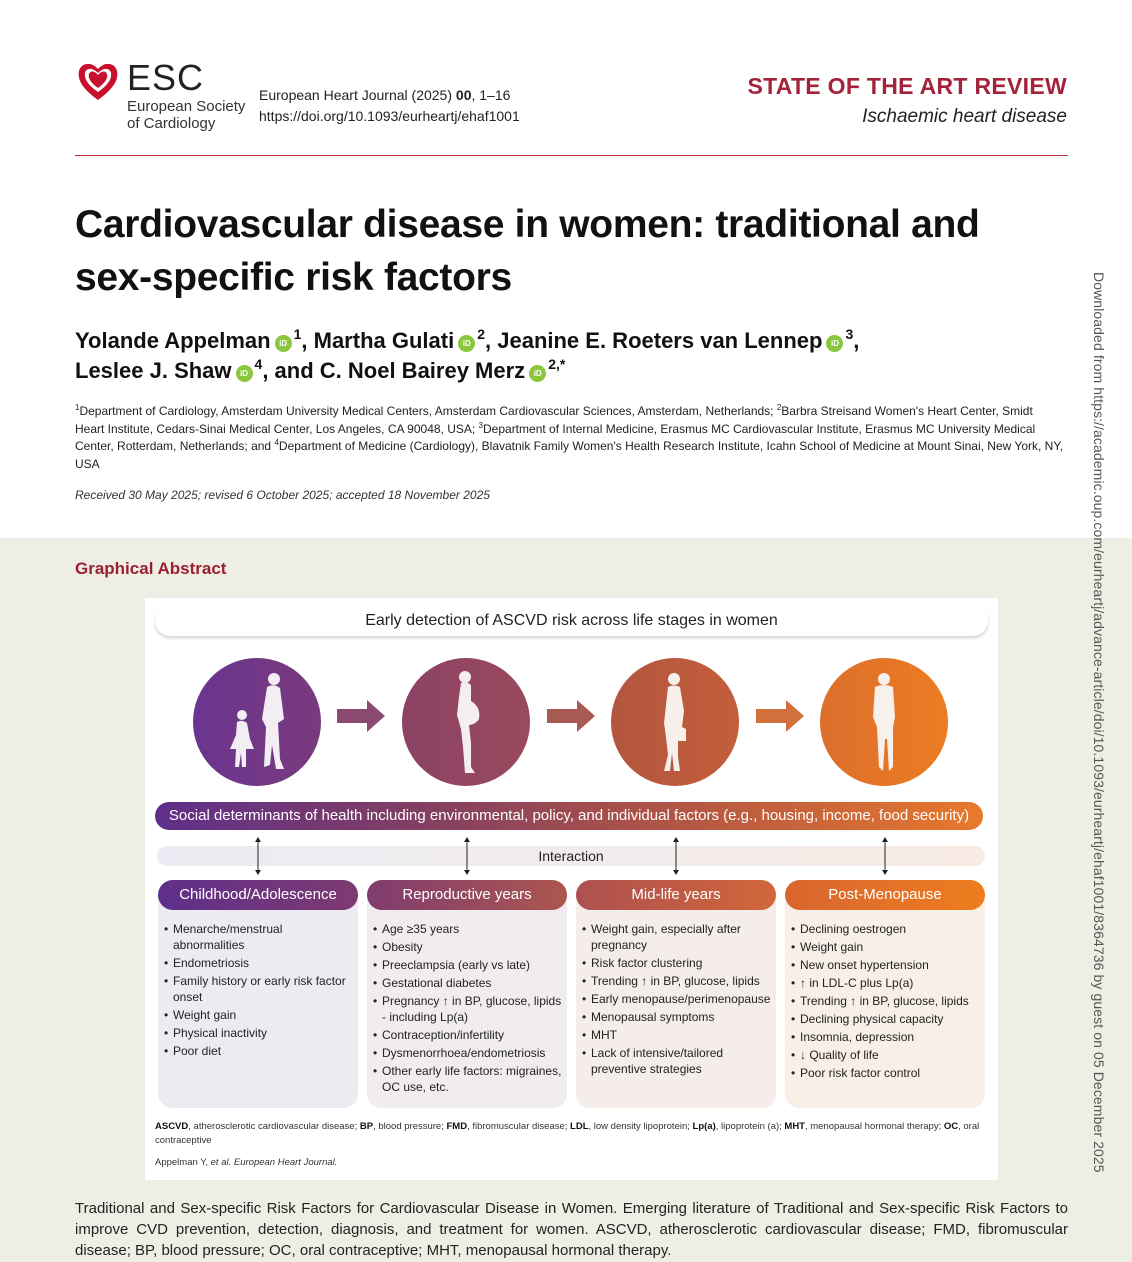 The width and height of the screenshot is (1132, 1262). Describe the element at coordinates (166, 77) in the screenshot. I see `logo-abbr: ESC` at that location.